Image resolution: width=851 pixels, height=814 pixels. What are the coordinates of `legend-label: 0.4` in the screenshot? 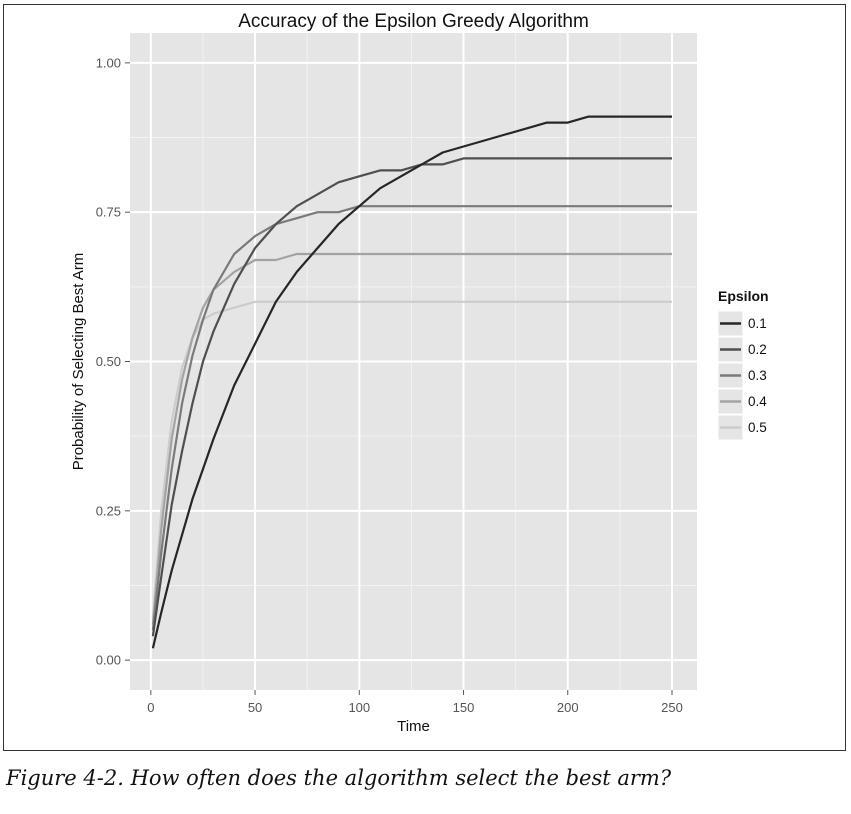 It's located at (757, 401).